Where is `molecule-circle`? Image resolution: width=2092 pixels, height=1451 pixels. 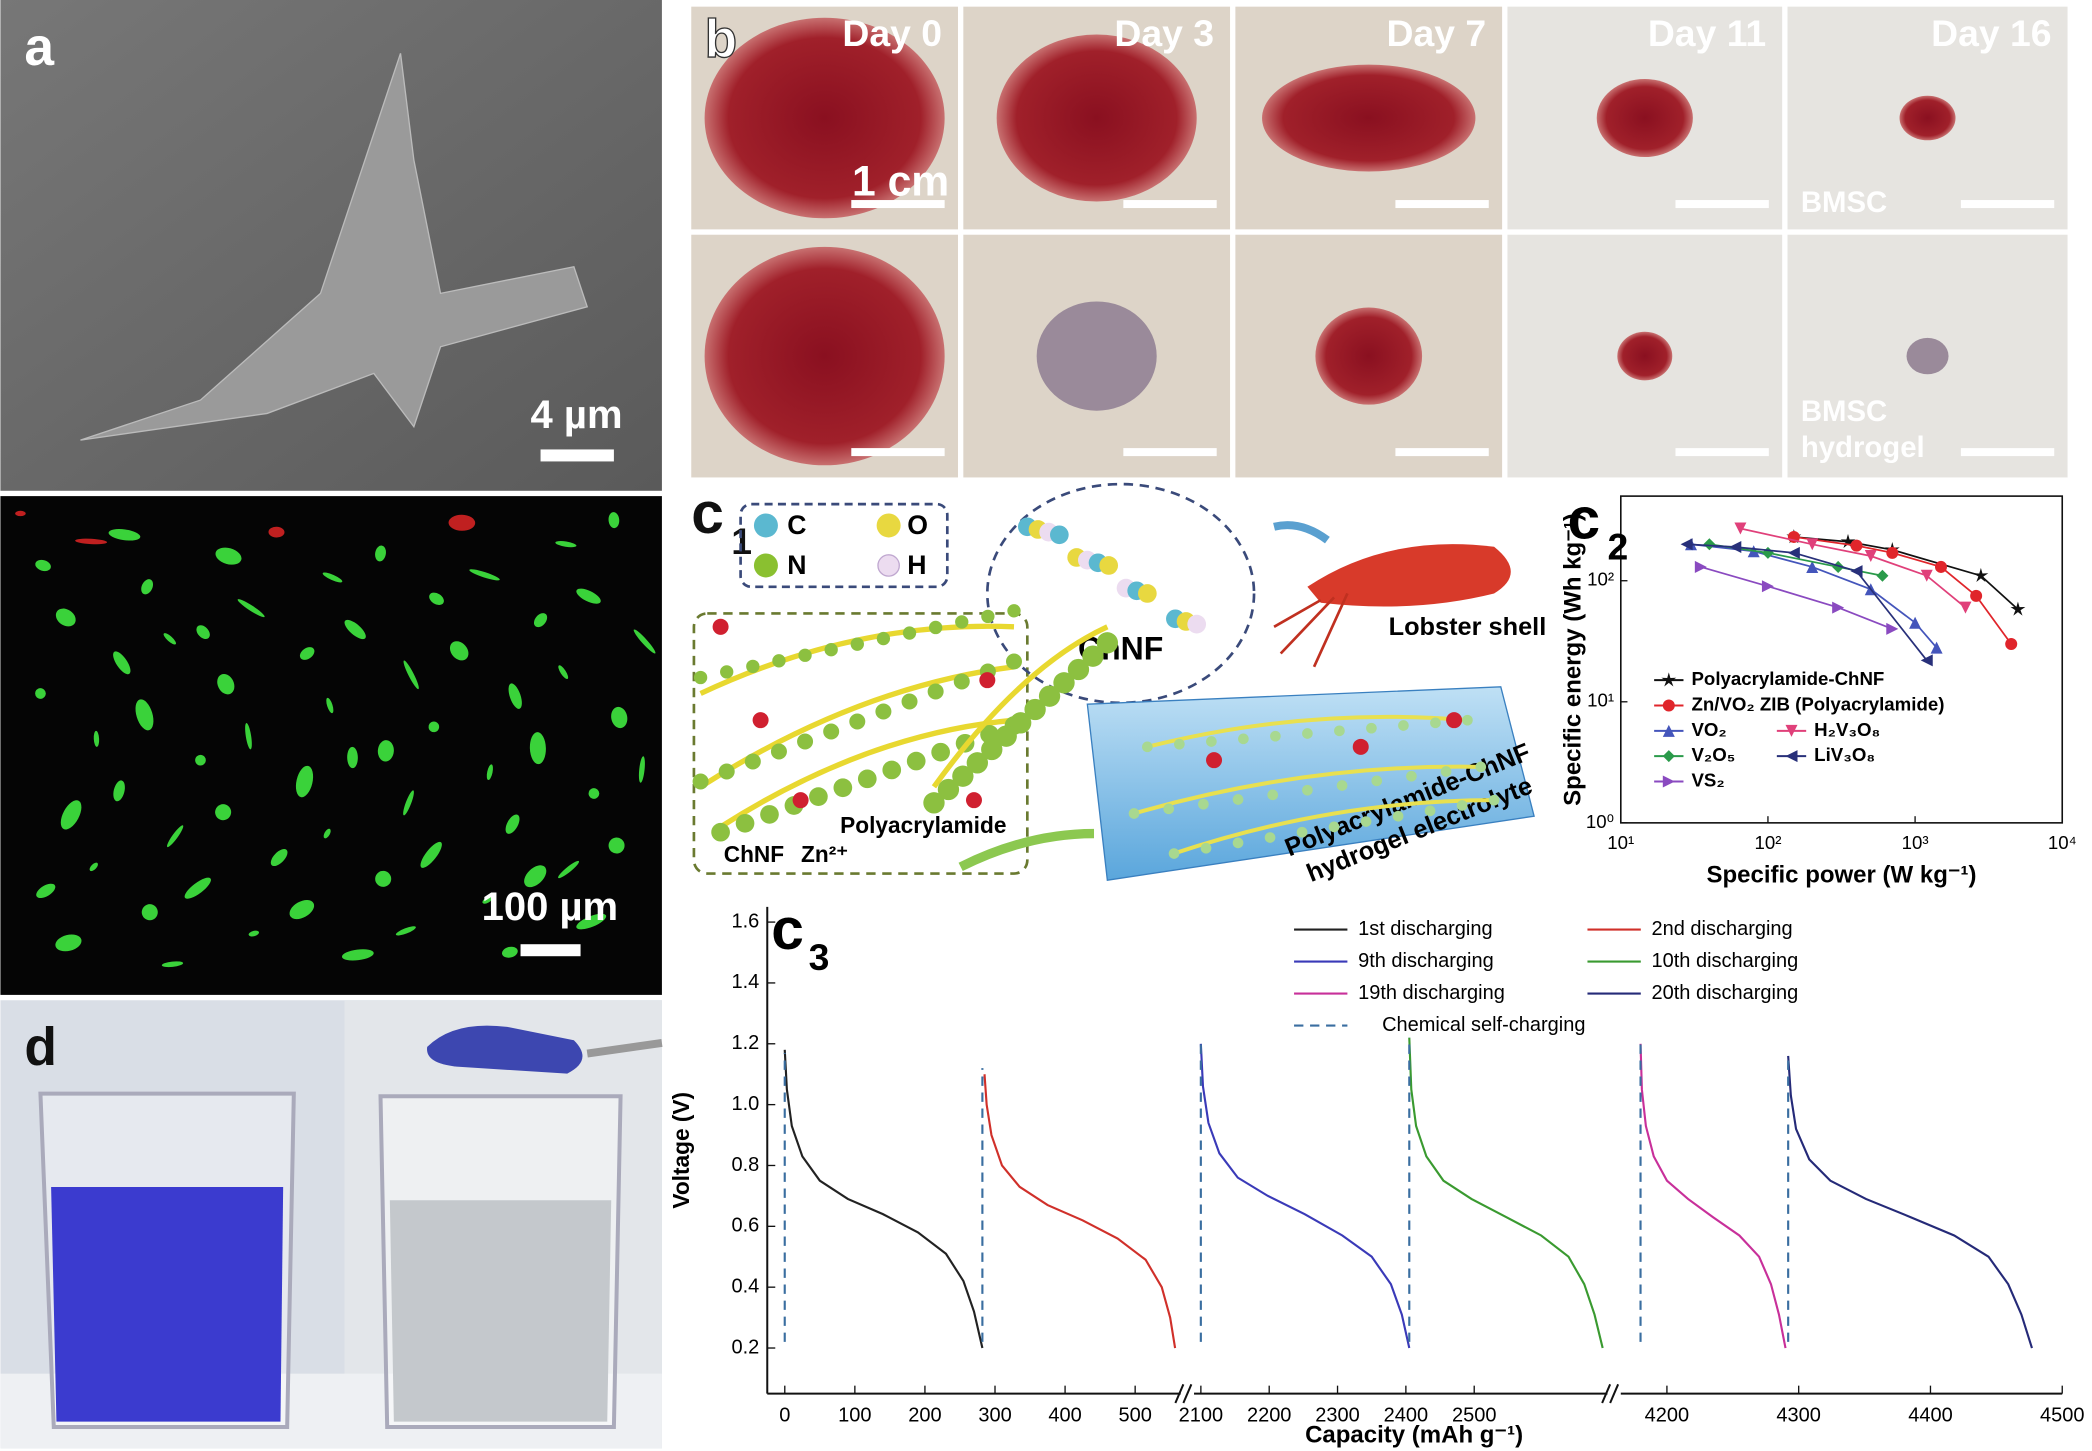
molecule-circle is located at coordinates (1120, 593).